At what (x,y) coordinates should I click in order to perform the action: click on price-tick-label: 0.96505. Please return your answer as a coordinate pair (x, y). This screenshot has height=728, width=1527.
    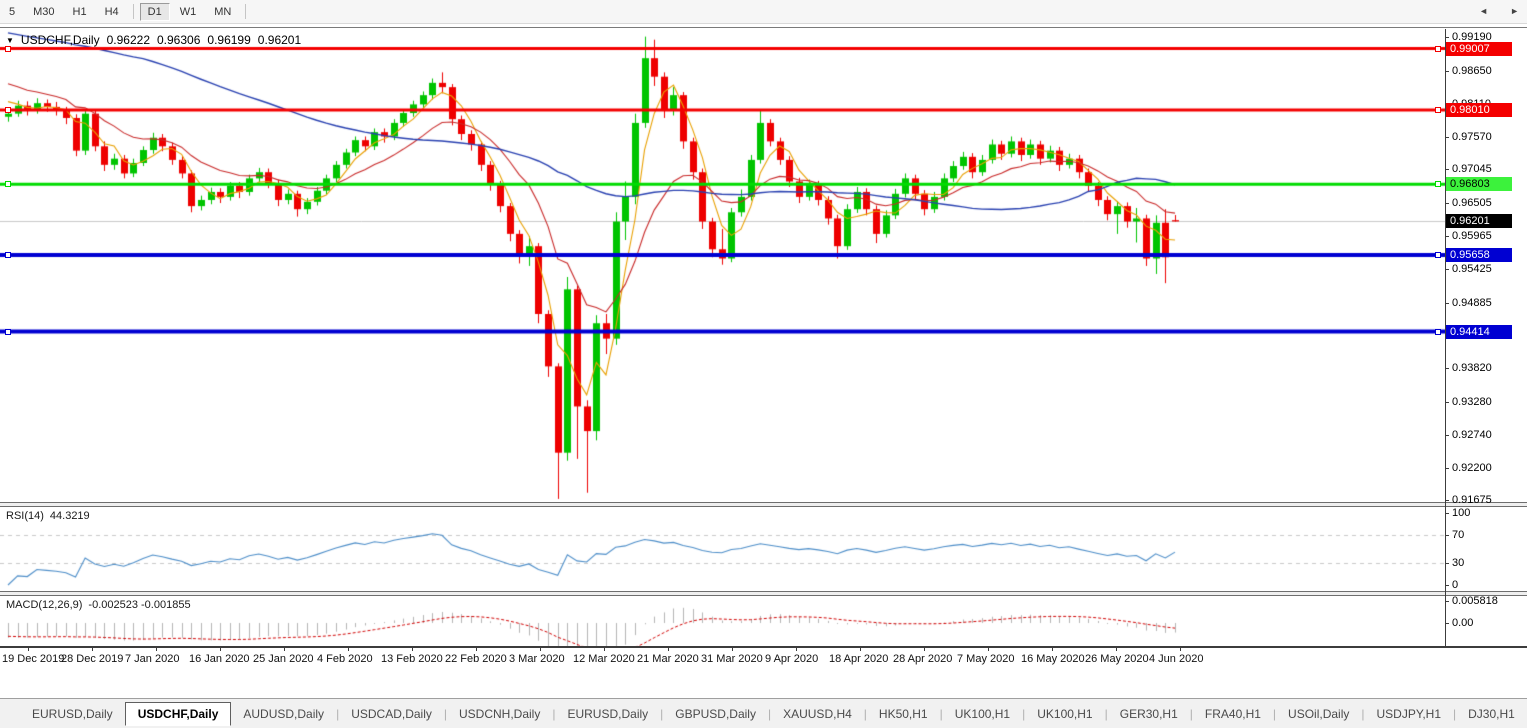
    Looking at the image, I should click on (1472, 203).